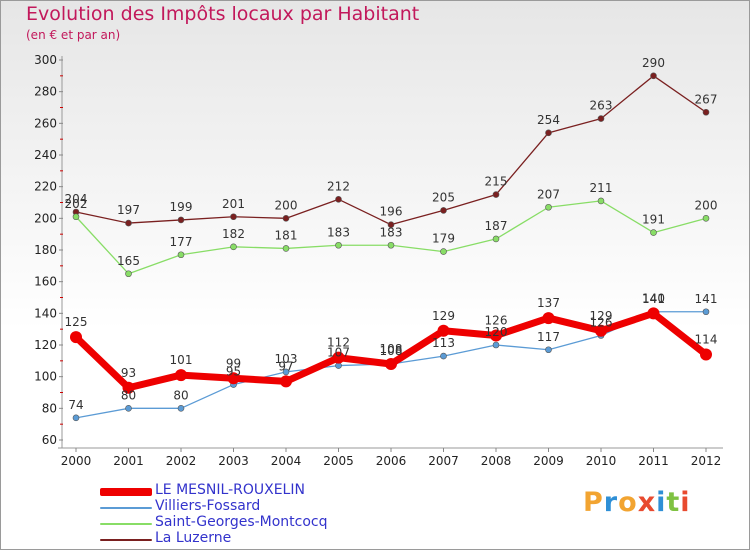 This screenshot has width=750, height=550. What do you see at coordinates (391, 212) in the screenshot?
I see `data-label-la-luzerne: 196` at bounding box center [391, 212].